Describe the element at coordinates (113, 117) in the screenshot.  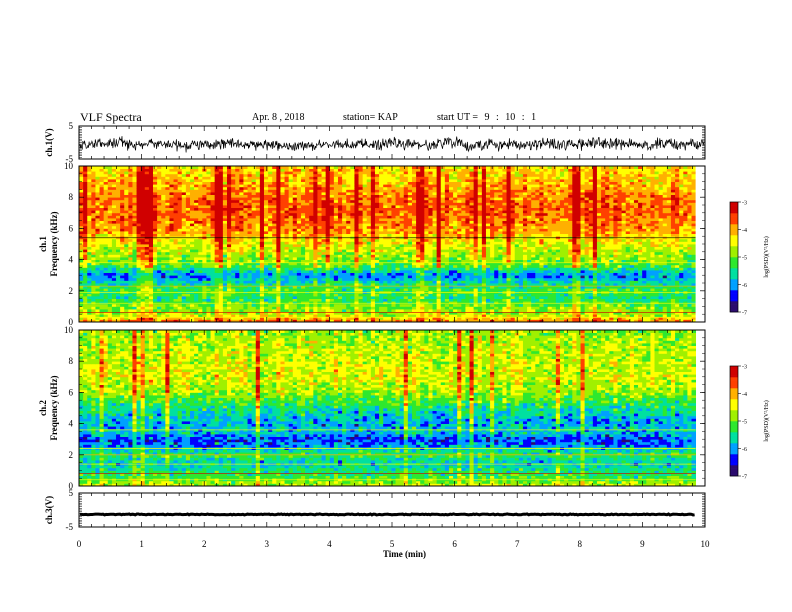
I see `chart-title: VLF Spectra` at that location.